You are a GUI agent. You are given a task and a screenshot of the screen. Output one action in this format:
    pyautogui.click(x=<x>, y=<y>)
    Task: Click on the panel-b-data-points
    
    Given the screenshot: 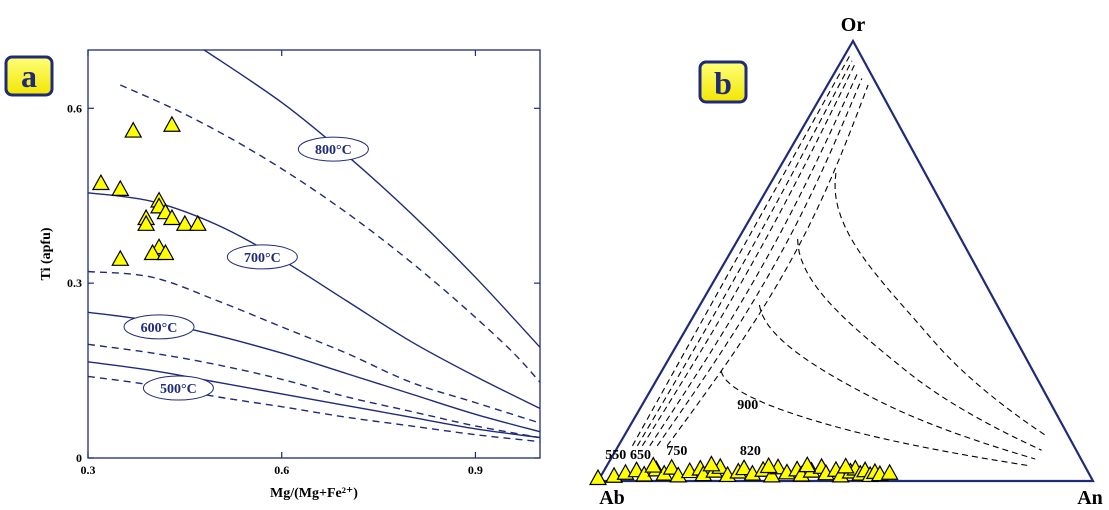 What is the action you would take?
    pyautogui.click(x=743, y=470)
    